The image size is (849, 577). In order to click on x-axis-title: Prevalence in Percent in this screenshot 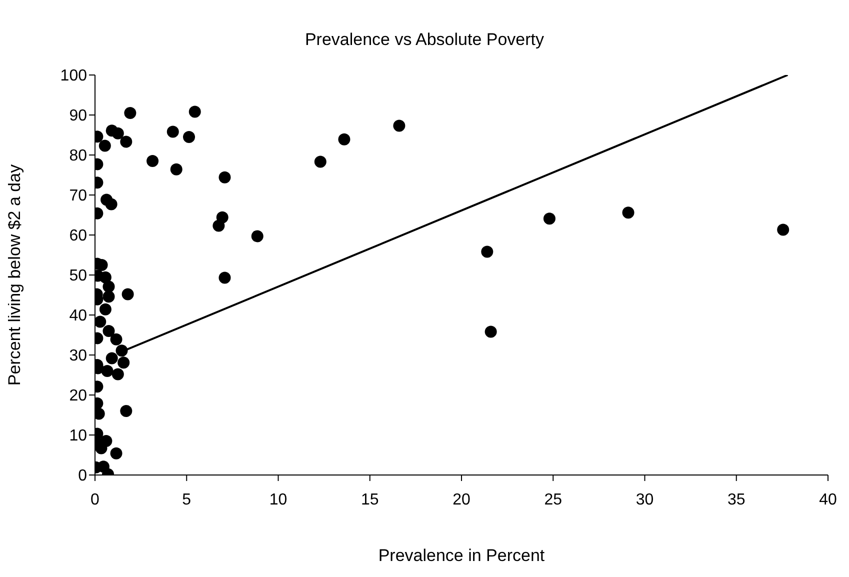, I will do `click(461, 555)`.